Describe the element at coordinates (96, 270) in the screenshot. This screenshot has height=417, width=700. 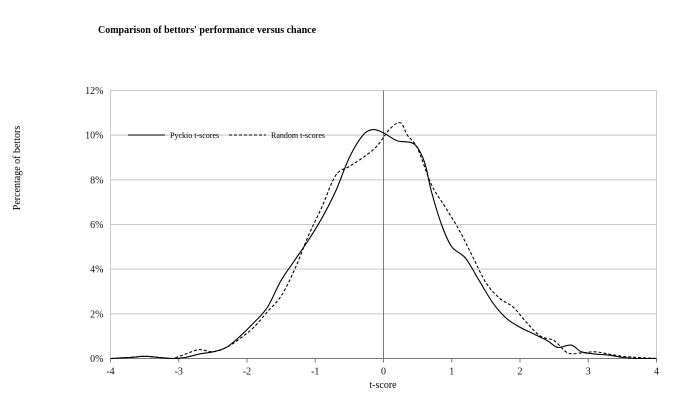
I see `y-tick-label: 4%` at that location.